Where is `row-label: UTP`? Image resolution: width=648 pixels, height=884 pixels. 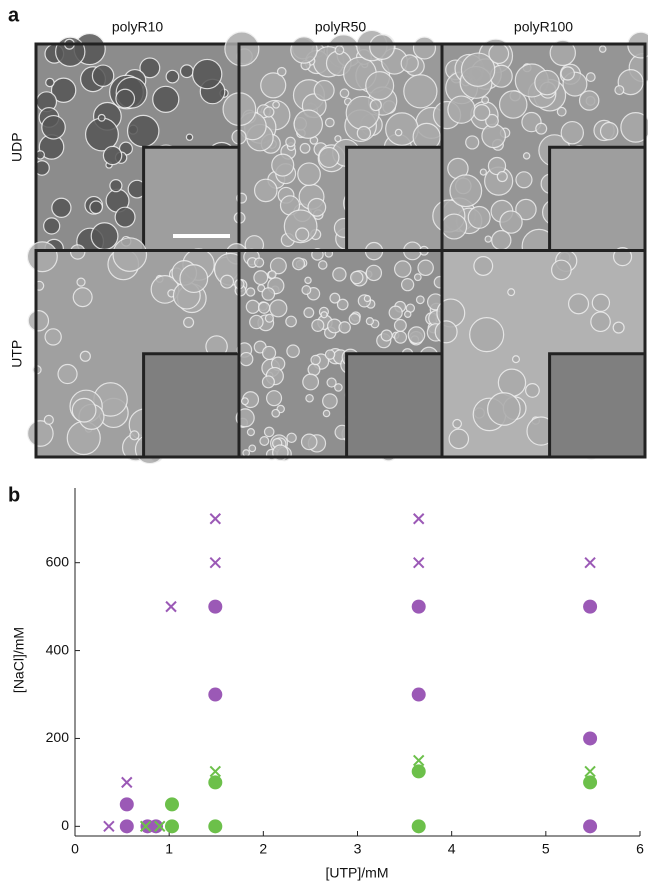
row-label: UTP is located at coordinates (17, 354).